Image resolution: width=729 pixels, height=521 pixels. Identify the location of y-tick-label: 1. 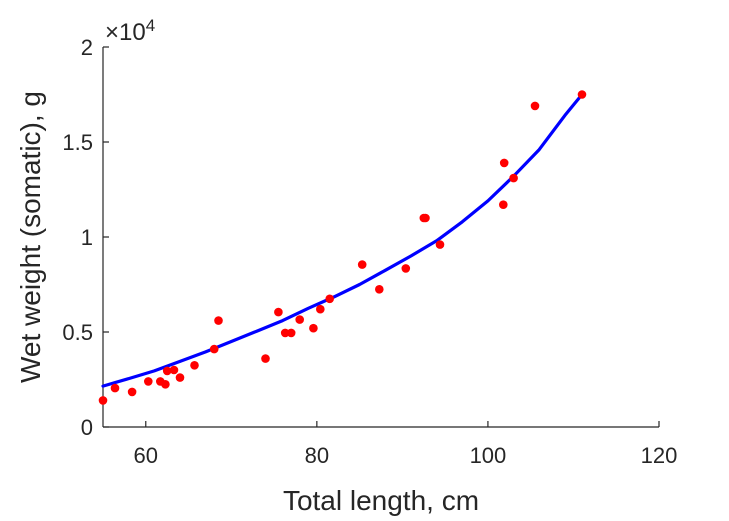
(87, 237).